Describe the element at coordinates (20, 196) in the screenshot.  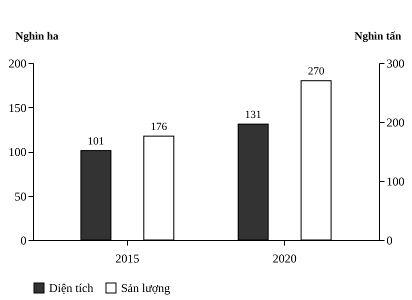
I see `y-tick-label: 50` at that location.